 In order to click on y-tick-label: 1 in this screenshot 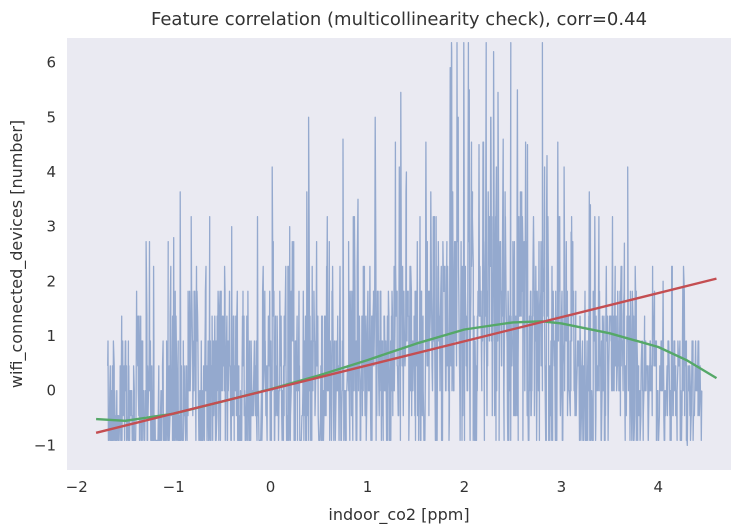, I will do `click(51, 336)`.